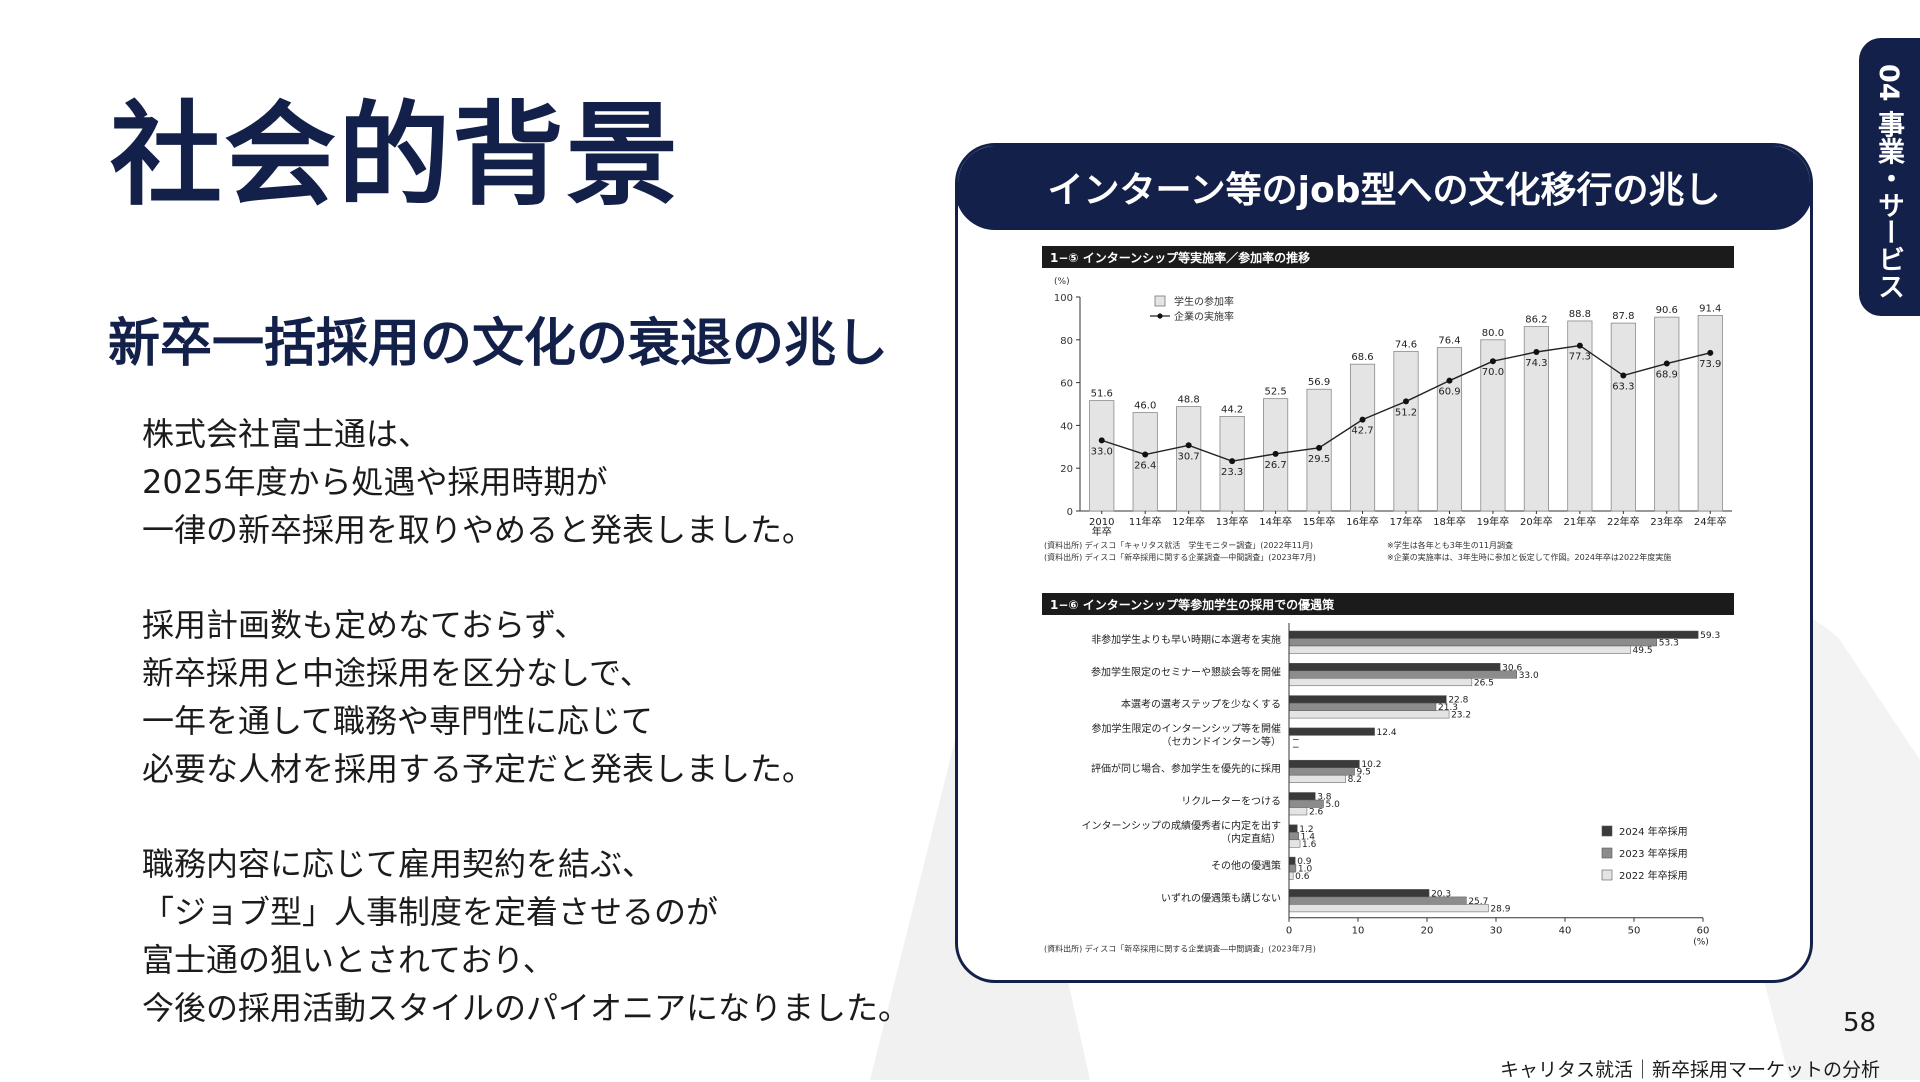  What do you see at coordinates (1355, 780) in the screenshot?
I see `priority-value-label: 8.2` at bounding box center [1355, 780].